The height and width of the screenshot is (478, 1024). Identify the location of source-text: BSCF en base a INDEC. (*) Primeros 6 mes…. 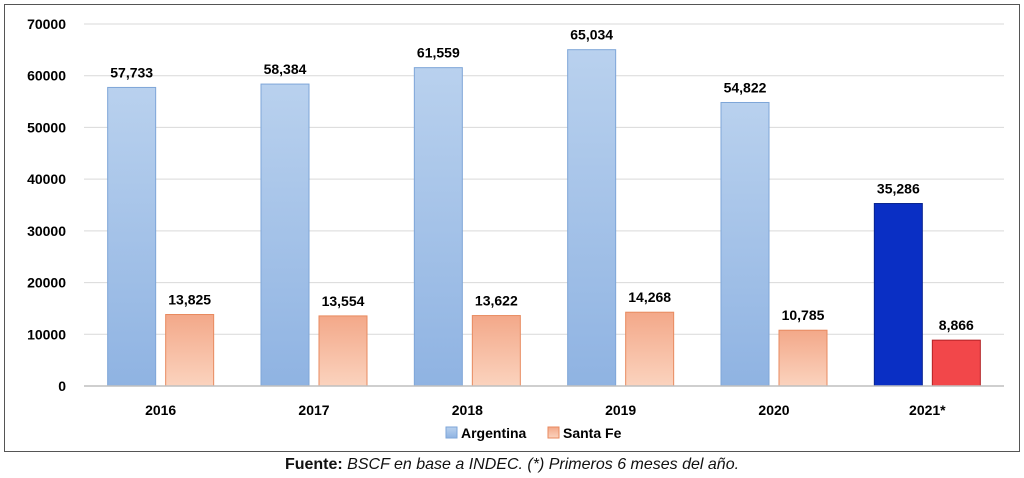
(541, 464).